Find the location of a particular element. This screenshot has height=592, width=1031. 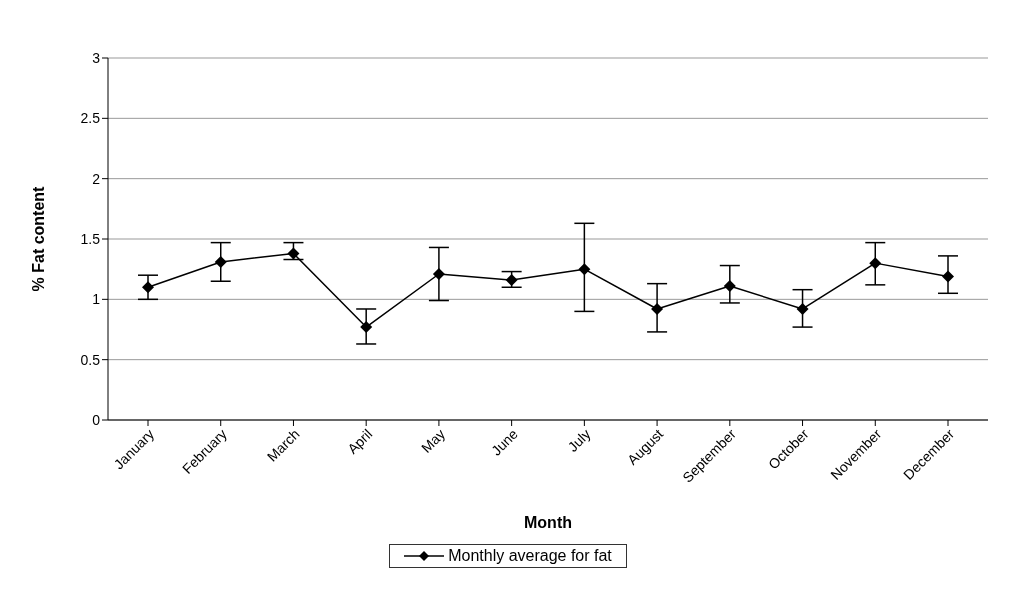

y-tick-label: 0.5 is located at coordinates (90, 359).